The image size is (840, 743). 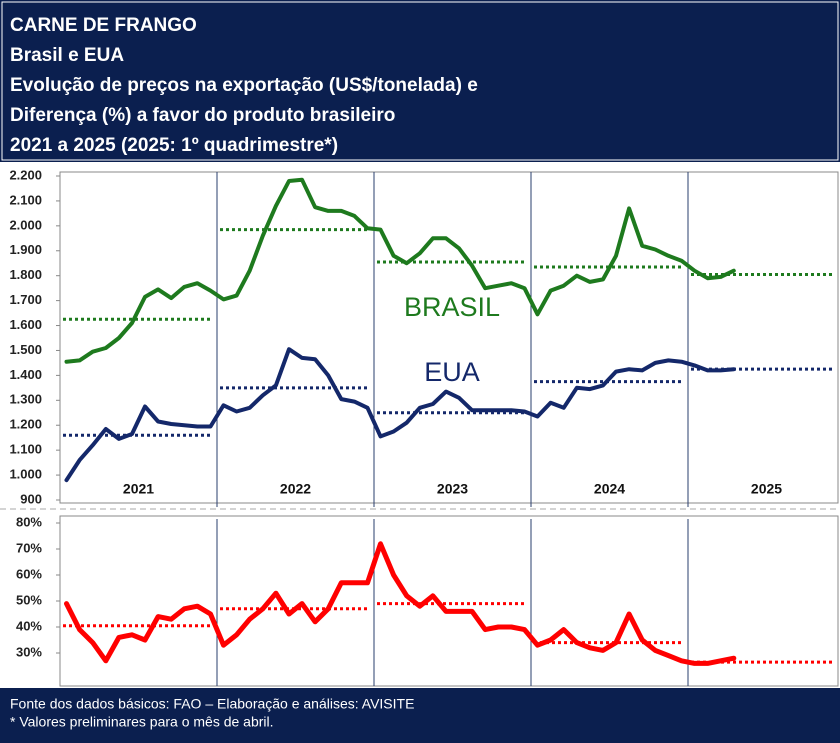 What do you see at coordinates (29, 547) in the screenshot?
I see `y-tick-label: 70%` at bounding box center [29, 547].